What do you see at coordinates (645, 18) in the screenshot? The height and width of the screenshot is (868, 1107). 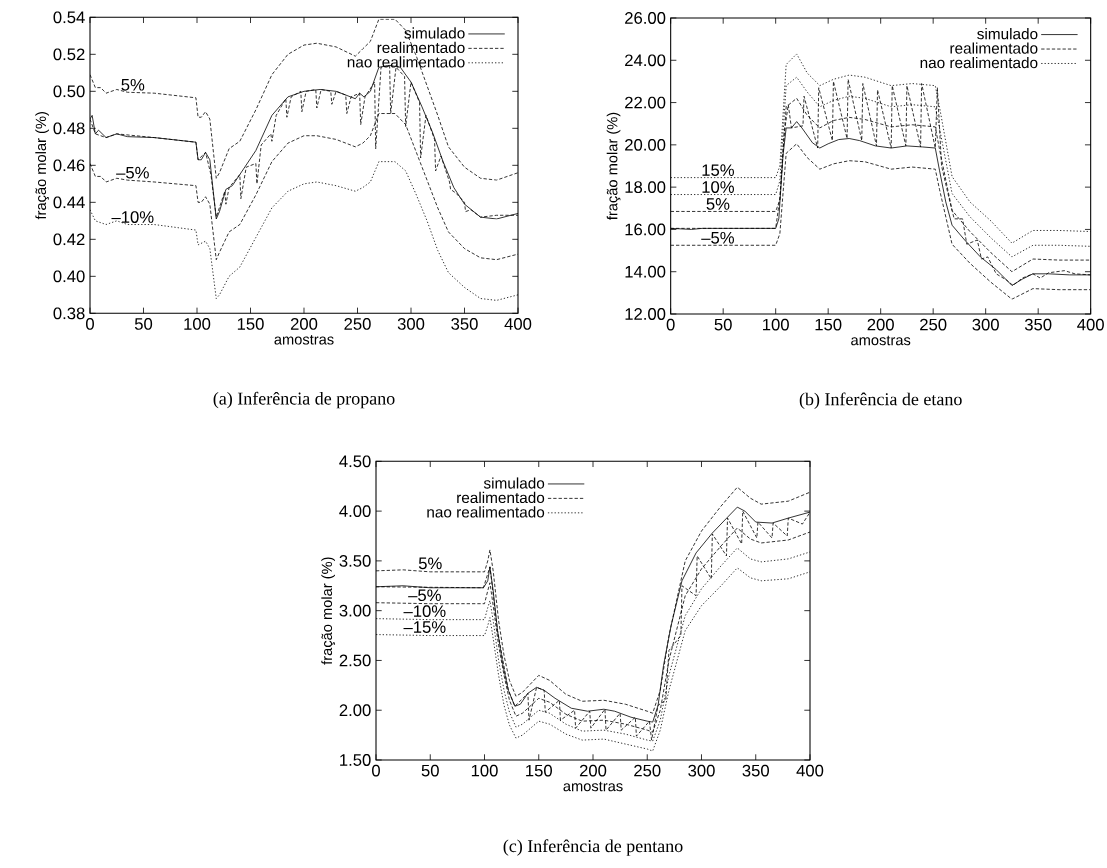 I see `y-tick-label: 26.00` at bounding box center [645, 18].